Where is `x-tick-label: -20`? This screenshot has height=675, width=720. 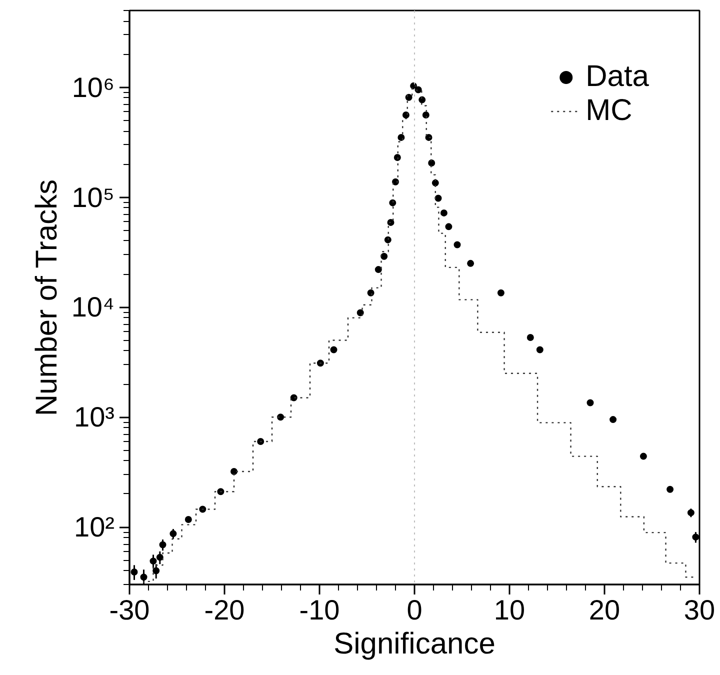
x-tick-label: -20 is located at coordinates (224, 610).